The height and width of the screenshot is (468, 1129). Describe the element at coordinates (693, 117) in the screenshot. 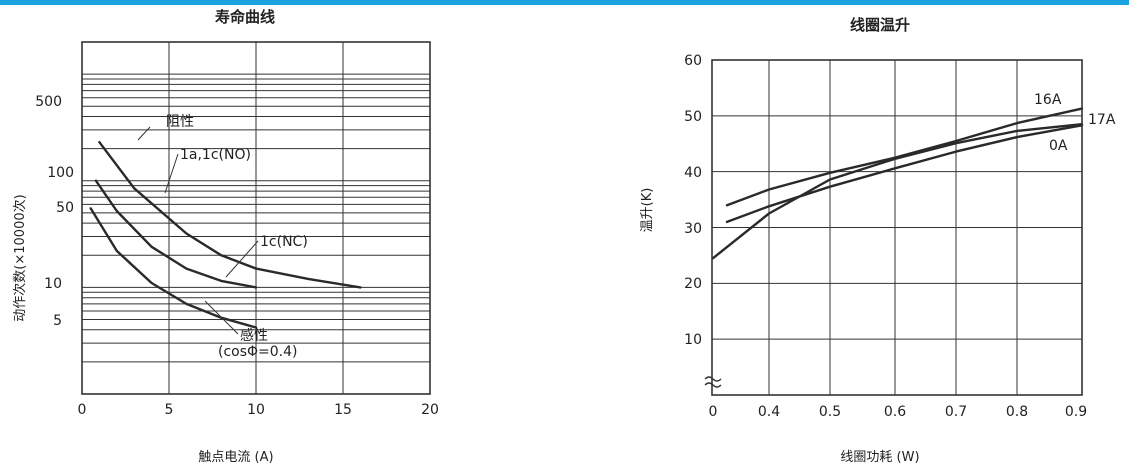

I see `temp-ytick-label: 50` at that location.